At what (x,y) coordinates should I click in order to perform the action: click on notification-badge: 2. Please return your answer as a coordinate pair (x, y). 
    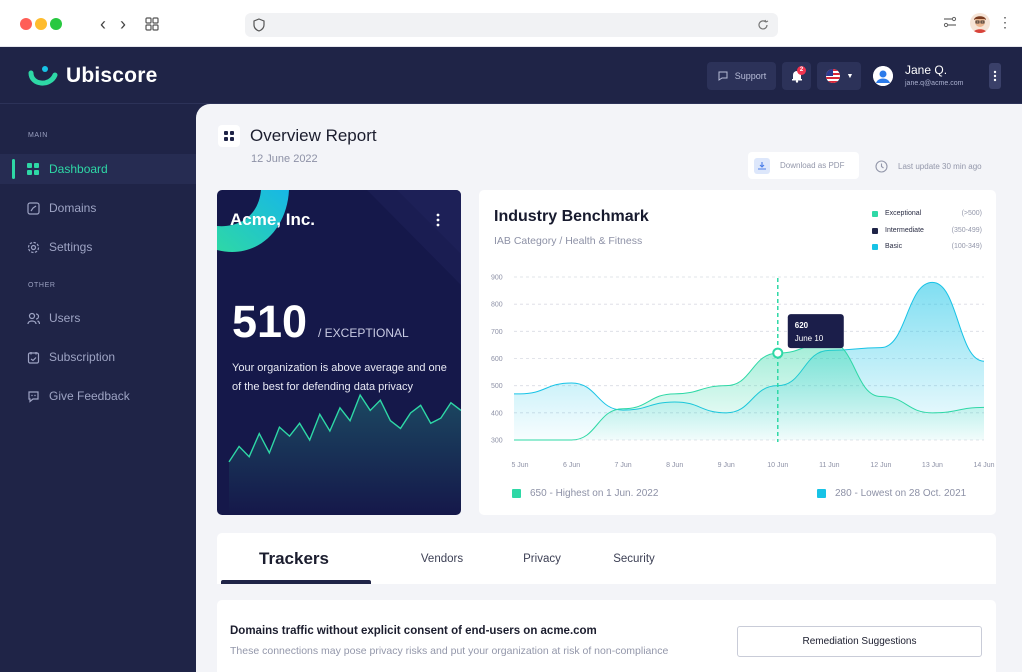
    Looking at the image, I should click on (801, 70).